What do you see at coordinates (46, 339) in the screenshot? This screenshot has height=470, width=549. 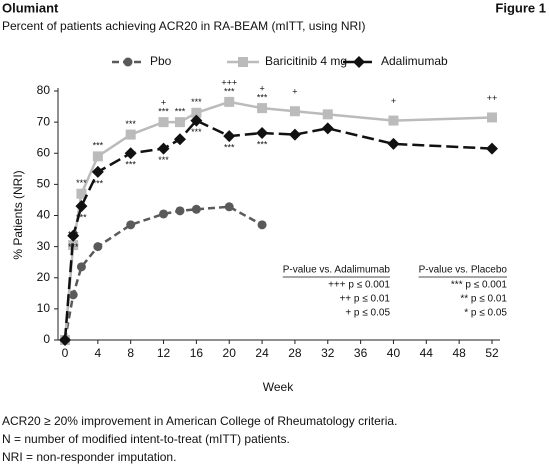 I see `y-tick-label: 0` at bounding box center [46, 339].